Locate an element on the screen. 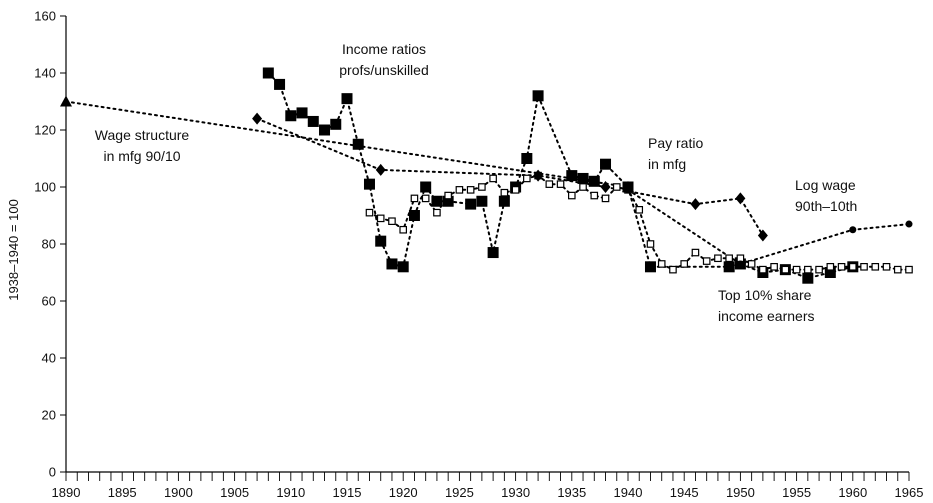  y-tick-label: 120 is located at coordinates (45, 130).